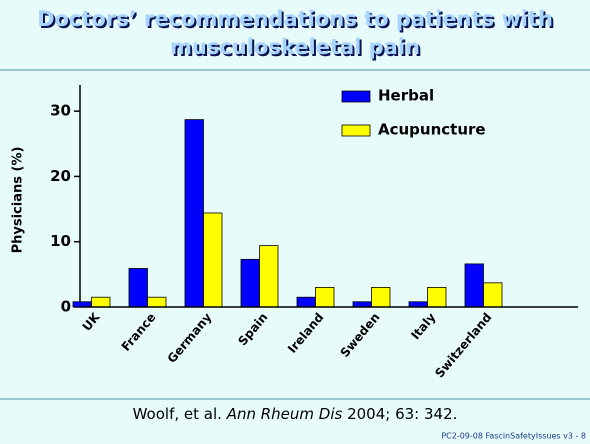  Describe the element at coordinates (60, 176) in the screenshot. I see `y-tick-label: 20` at that location.